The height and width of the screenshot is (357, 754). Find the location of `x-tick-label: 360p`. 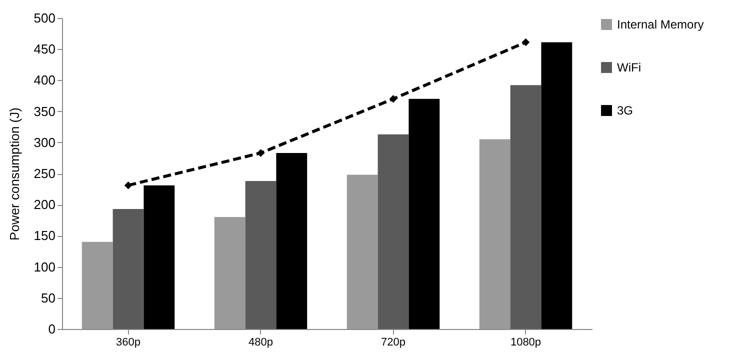

x-tick-label: 360p is located at coordinates (128, 342).